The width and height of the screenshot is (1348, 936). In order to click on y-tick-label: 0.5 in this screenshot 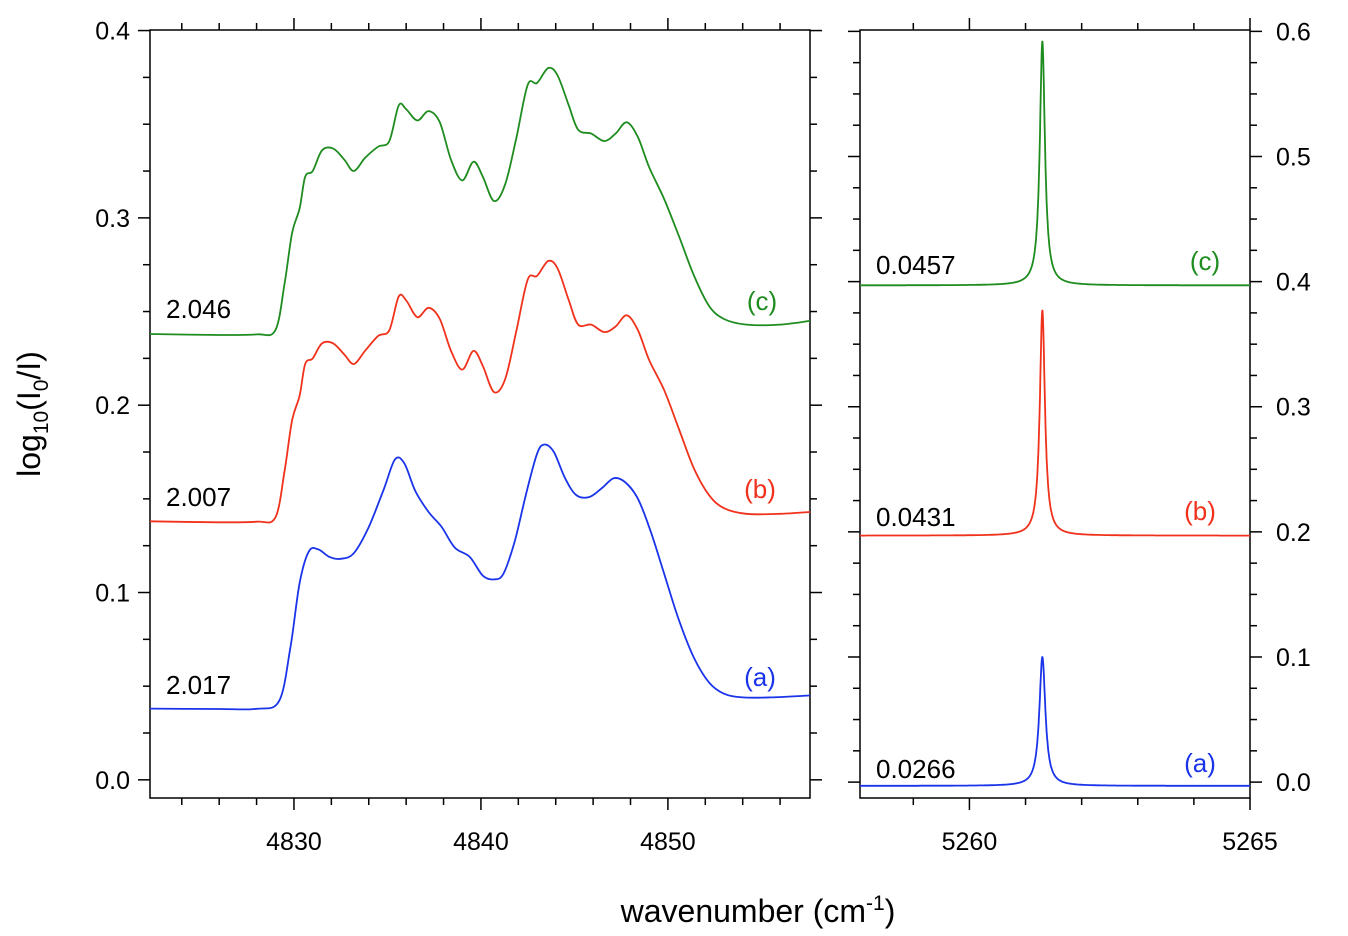, I will do `click(1293, 157)`.